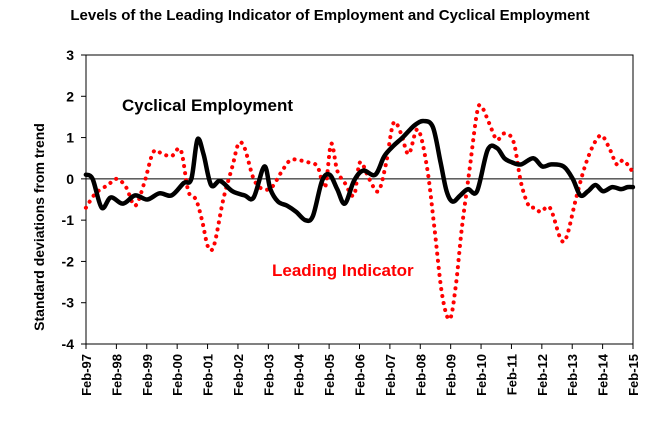 Image resolution: width=659 pixels, height=433 pixels. Describe the element at coordinates (70, 96) in the screenshot. I see `y-tick-label: 2` at that location.